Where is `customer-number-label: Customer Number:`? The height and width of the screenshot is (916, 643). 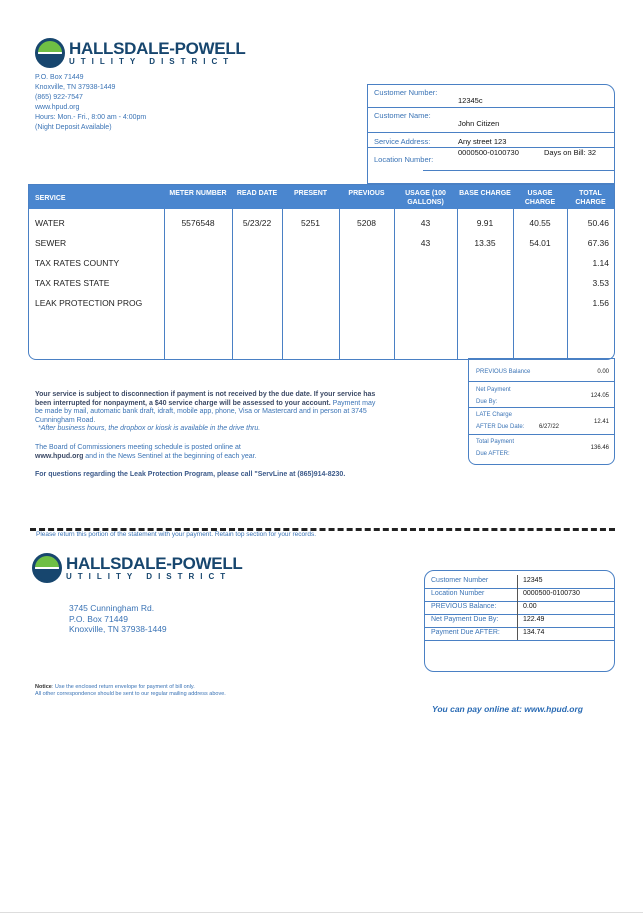 customer-number-label: Customer Number: is located at coordinates (406, 92).